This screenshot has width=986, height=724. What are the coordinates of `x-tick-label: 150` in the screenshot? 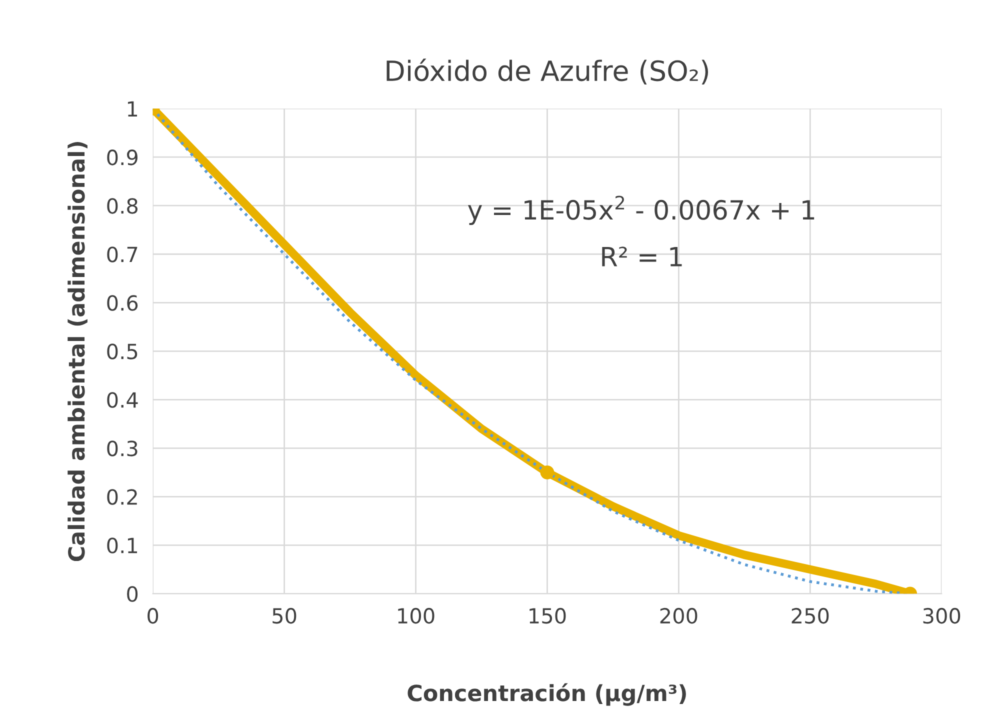 It's located at (548, 616).